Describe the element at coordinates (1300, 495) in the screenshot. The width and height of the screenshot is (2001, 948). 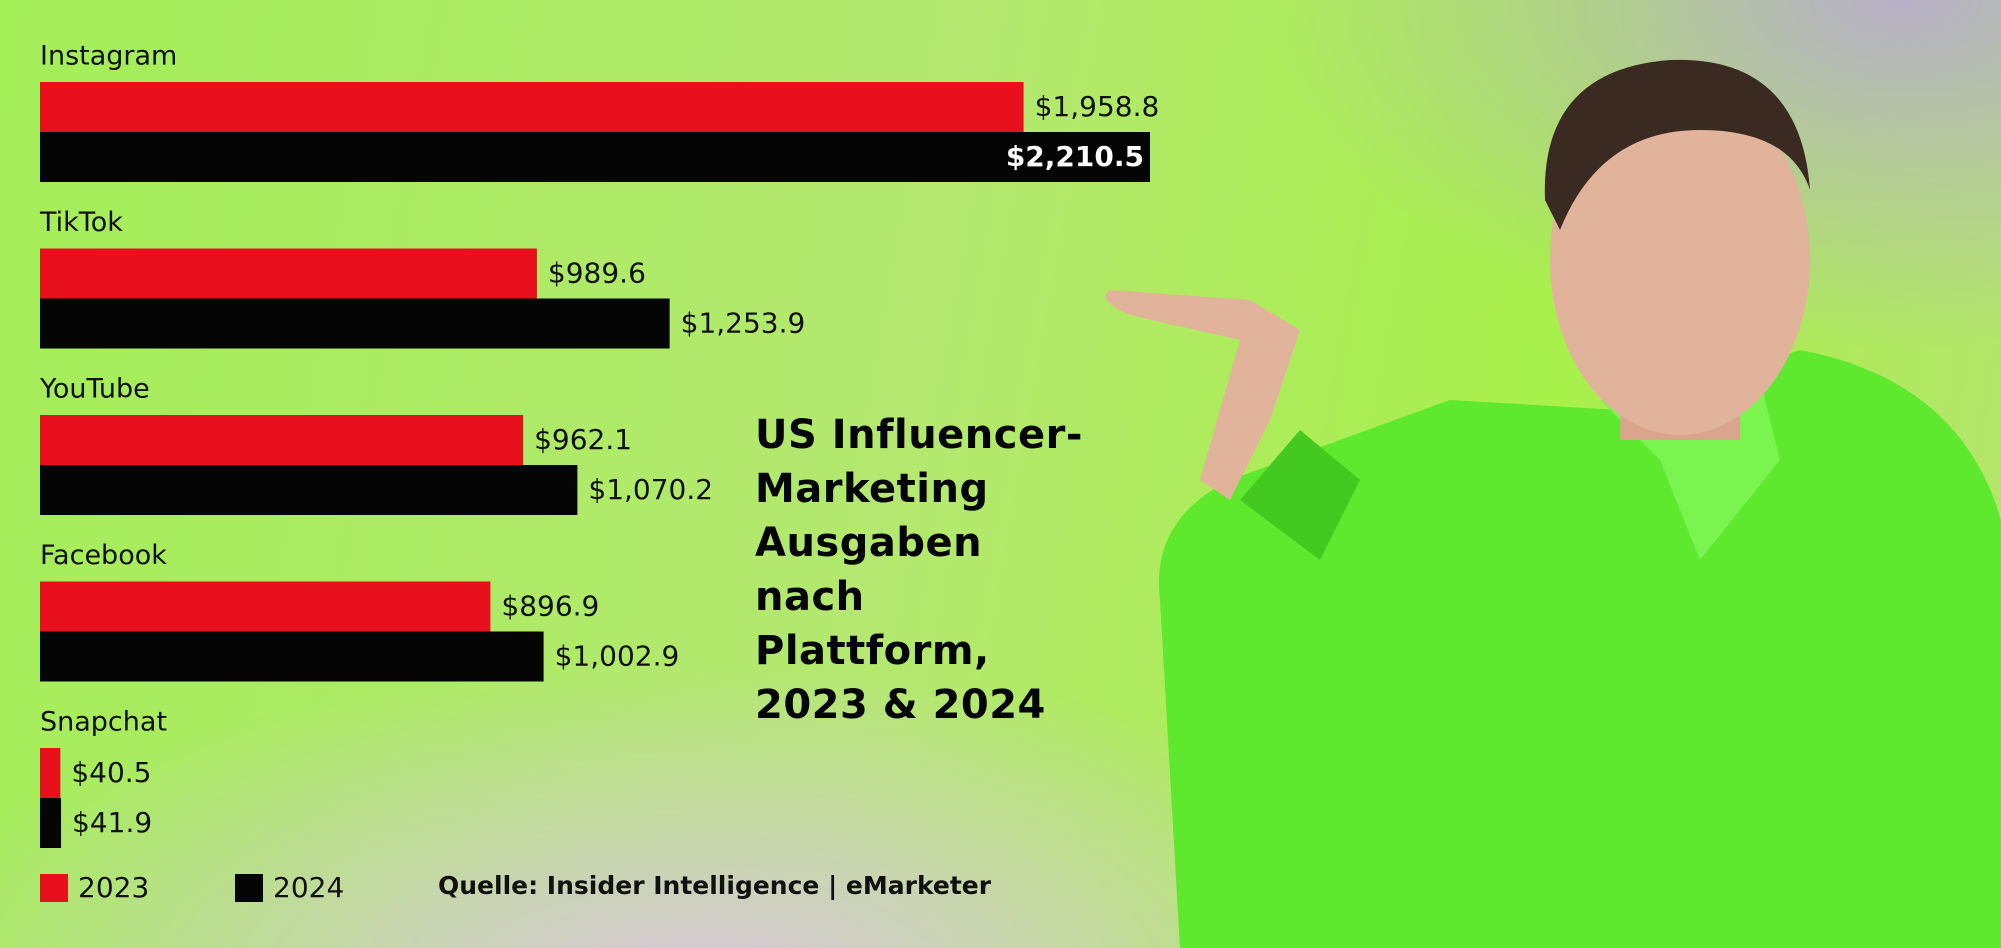
I see `shirt-fold` at that location.